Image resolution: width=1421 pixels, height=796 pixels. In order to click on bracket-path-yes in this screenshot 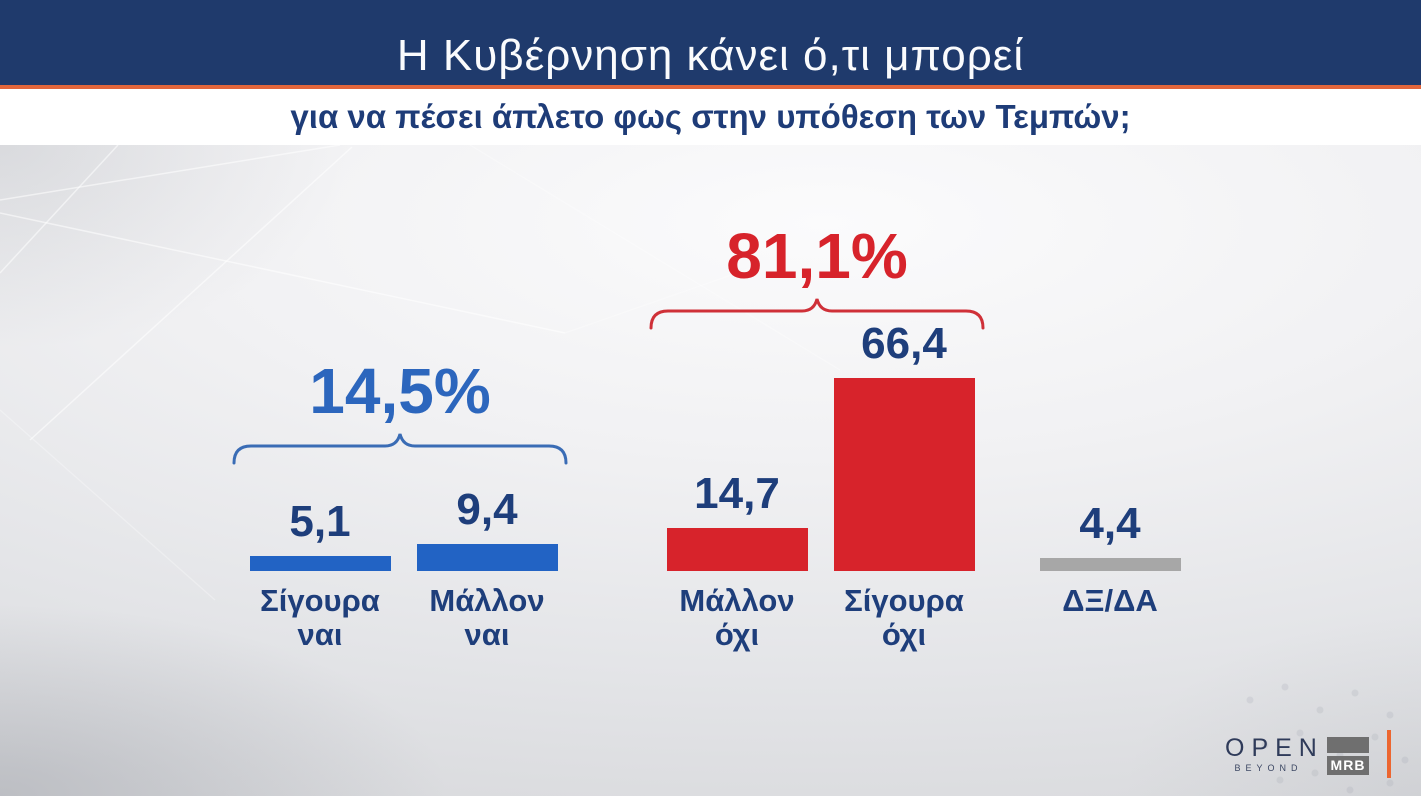, I will do `click(400, 449)`.